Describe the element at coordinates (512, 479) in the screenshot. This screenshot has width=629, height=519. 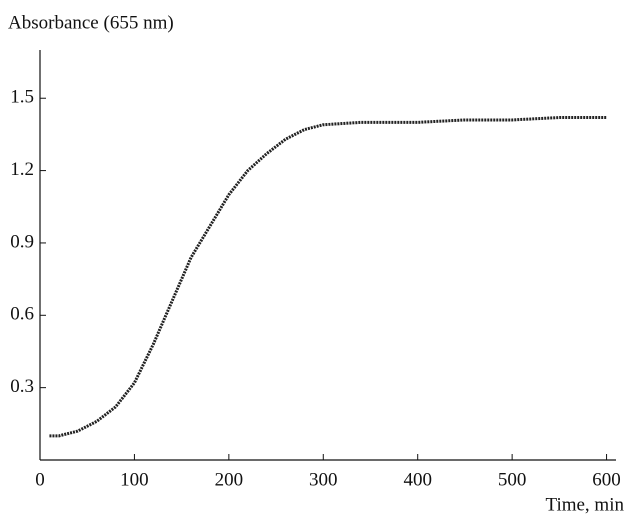
I see `x-tick-label: 500` at that location.